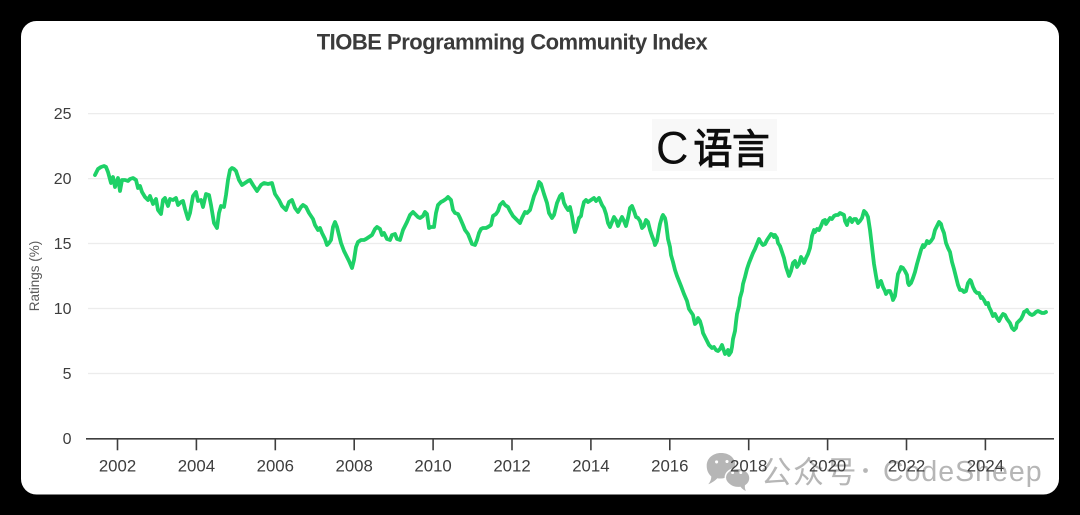 Image resolution: width=1080 pixels, height=515 pixels. I want to click on svg-text: 10, so click(63, 309).